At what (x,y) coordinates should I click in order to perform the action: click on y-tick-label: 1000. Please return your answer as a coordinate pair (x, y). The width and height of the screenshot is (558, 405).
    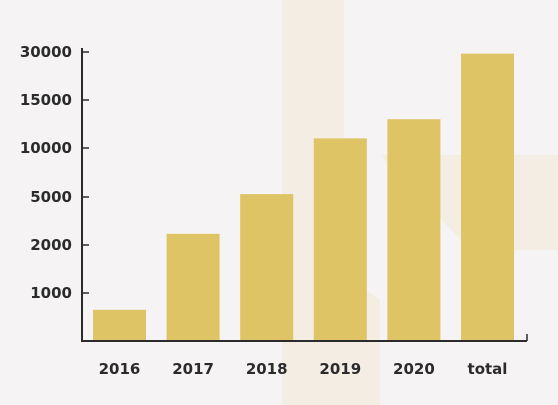
    Looking at the image, I should click on (51, 293).